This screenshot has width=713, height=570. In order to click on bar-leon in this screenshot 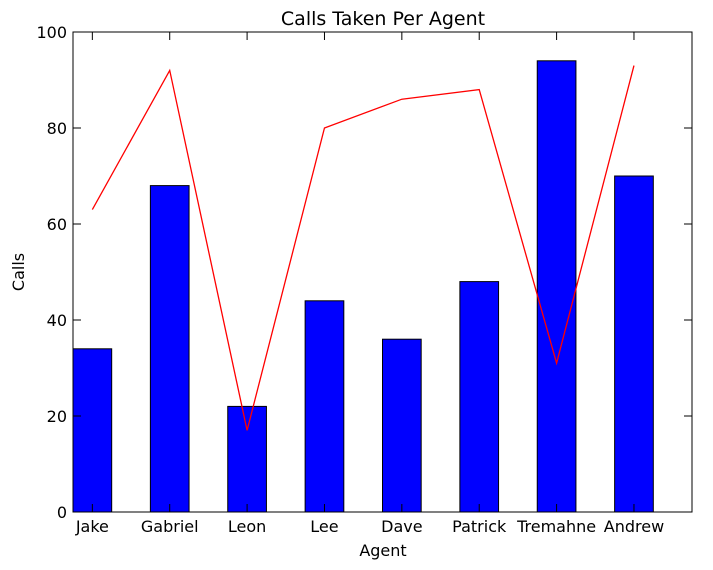, I will do `click(247, 459)`.